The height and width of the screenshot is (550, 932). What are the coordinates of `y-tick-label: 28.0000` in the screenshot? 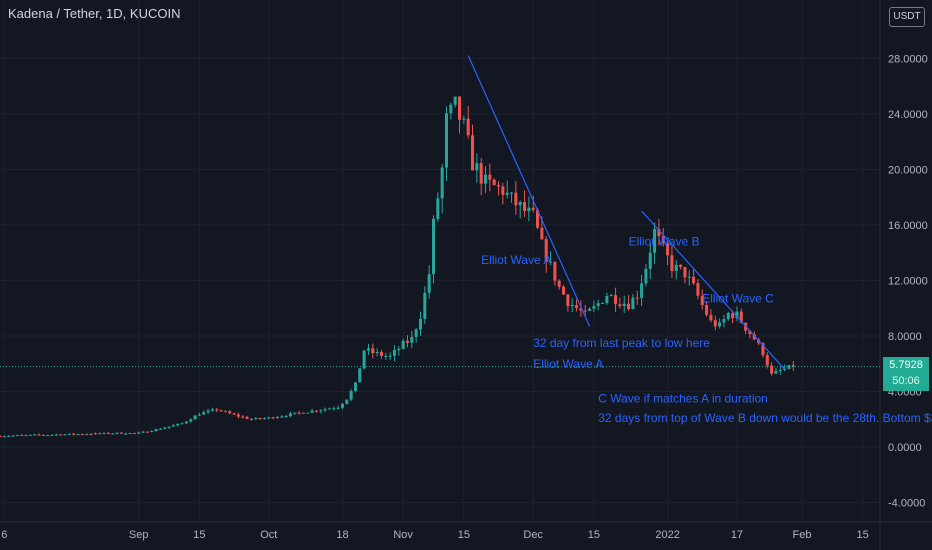 It's located at (908, 59).